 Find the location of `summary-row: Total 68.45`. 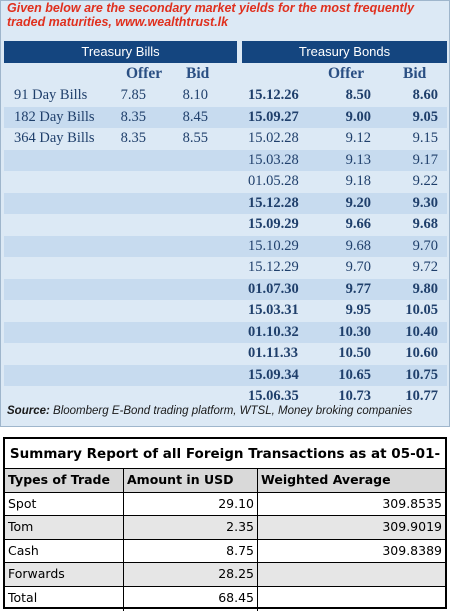

summary-row: Total 68.45 is located at coordinates (225, 598).